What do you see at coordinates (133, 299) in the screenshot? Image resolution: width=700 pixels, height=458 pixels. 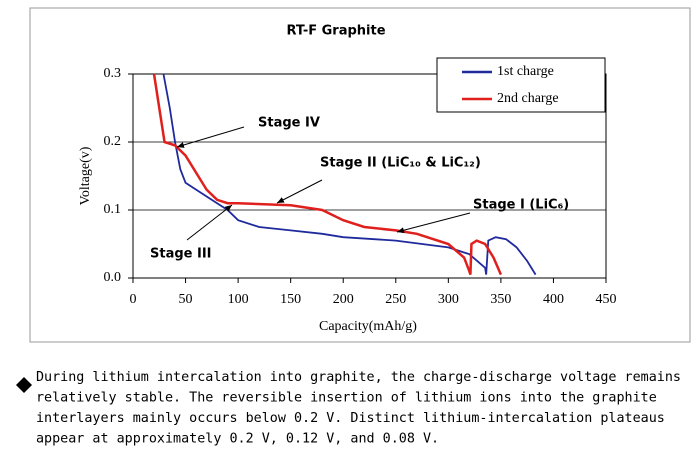 I see `x-tick-label: 0` at bounding box center [133, 299].